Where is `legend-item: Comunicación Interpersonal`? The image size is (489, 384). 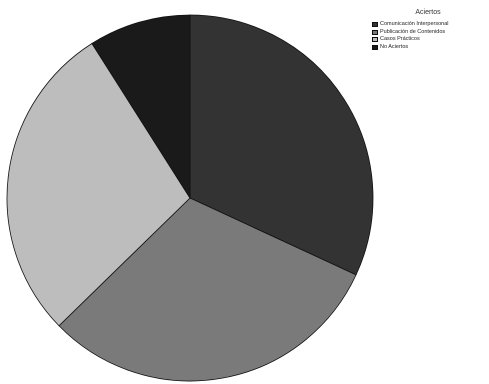
legend-item: Comunicación Interpersonal is located at coordinates (428, 24).